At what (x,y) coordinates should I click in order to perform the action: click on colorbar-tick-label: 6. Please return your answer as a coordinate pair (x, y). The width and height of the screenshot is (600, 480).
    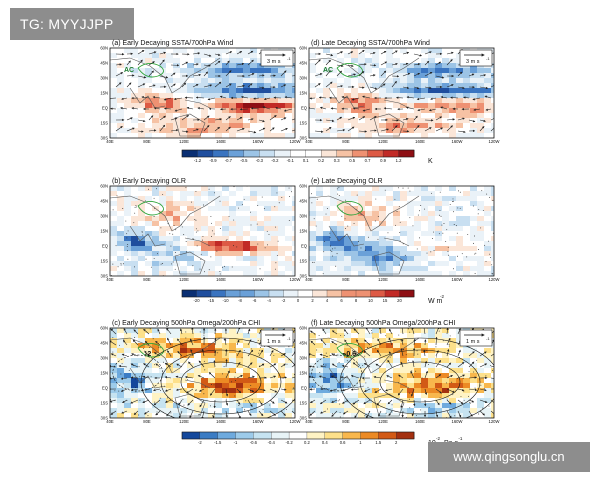
    Looking at the image, I should click on (341, 300).